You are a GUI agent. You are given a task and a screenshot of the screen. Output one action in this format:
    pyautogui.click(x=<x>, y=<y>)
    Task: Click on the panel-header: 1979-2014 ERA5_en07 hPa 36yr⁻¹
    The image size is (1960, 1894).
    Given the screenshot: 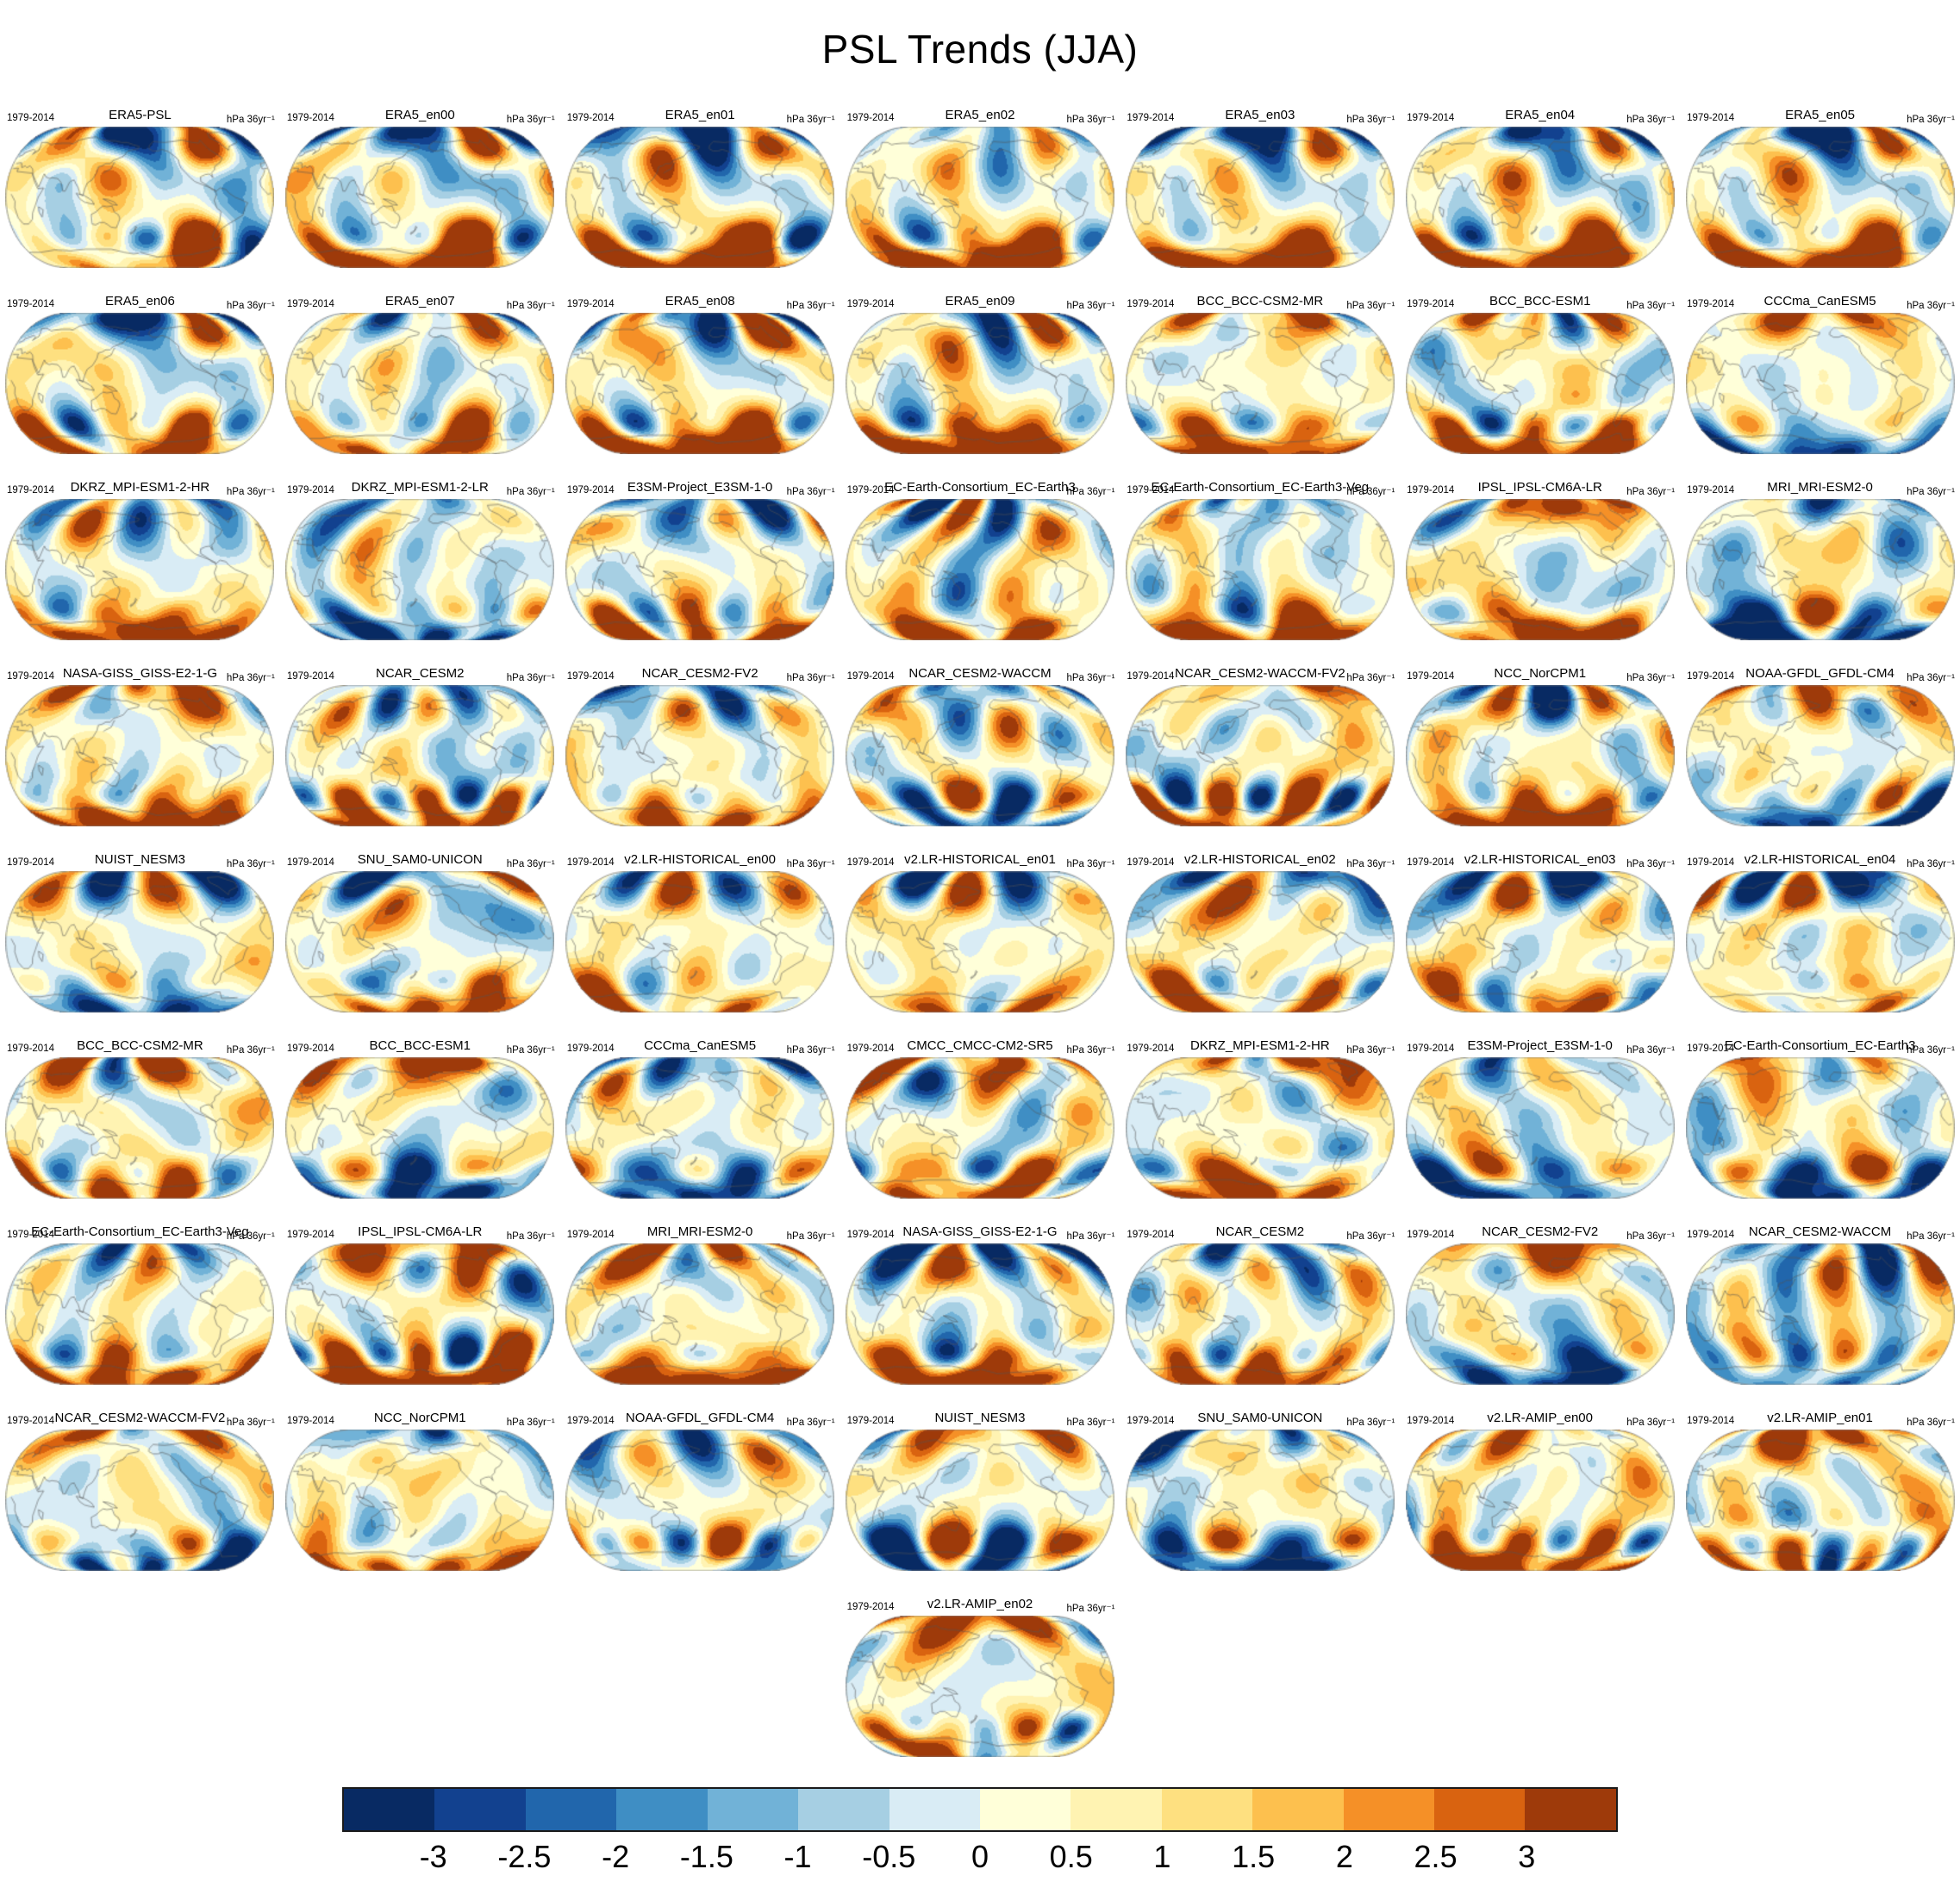 What is the action you would take?
    pyautogui.click(x=420, y=301)
    